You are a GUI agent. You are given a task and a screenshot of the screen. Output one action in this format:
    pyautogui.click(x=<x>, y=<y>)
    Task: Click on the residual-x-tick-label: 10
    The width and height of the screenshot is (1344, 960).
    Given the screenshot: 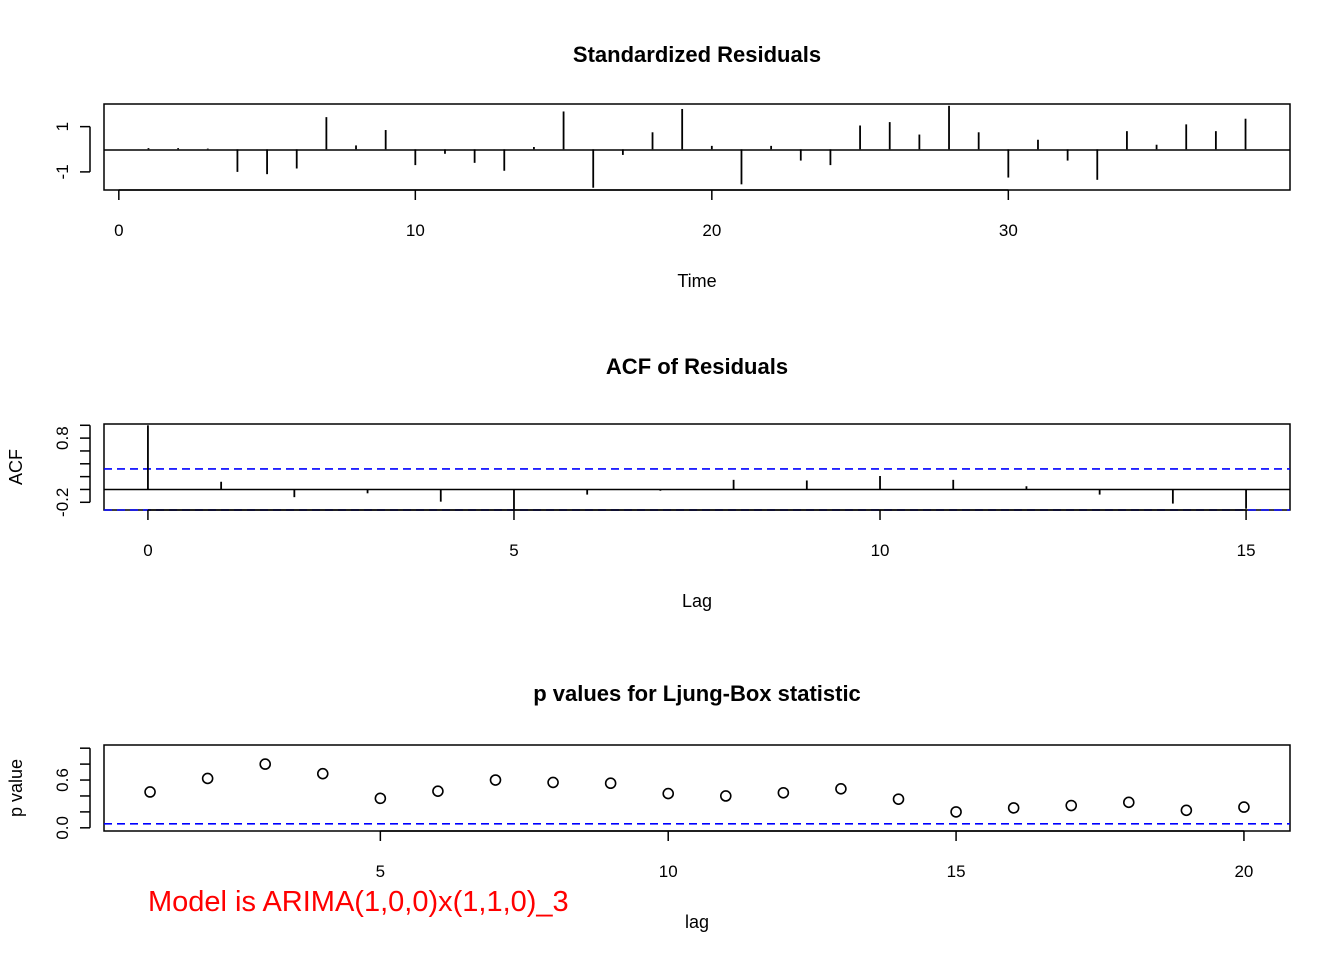 What is the action you would take?
    pyautogui.click(x=415, y=230)
    